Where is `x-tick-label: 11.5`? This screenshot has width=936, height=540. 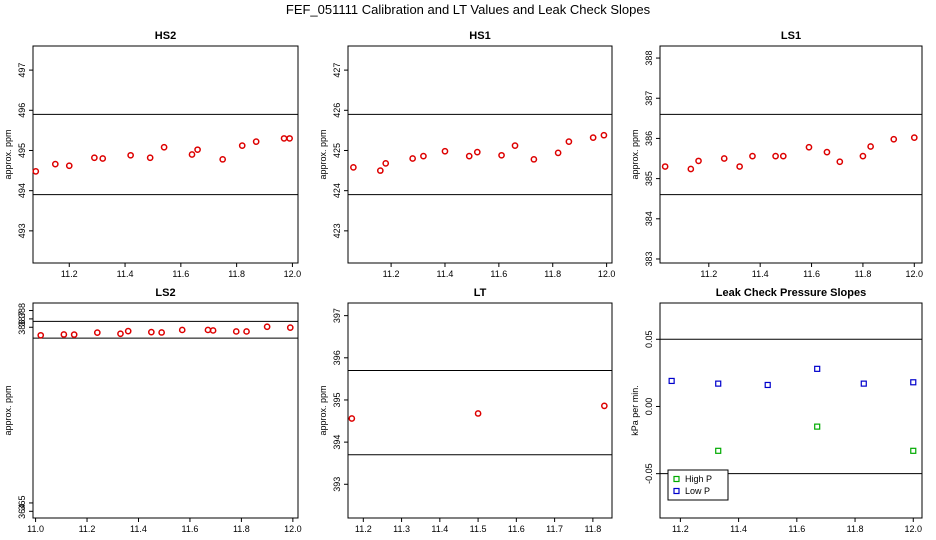 x-tick-label: 11.5 is located at coordinates (478, 529).